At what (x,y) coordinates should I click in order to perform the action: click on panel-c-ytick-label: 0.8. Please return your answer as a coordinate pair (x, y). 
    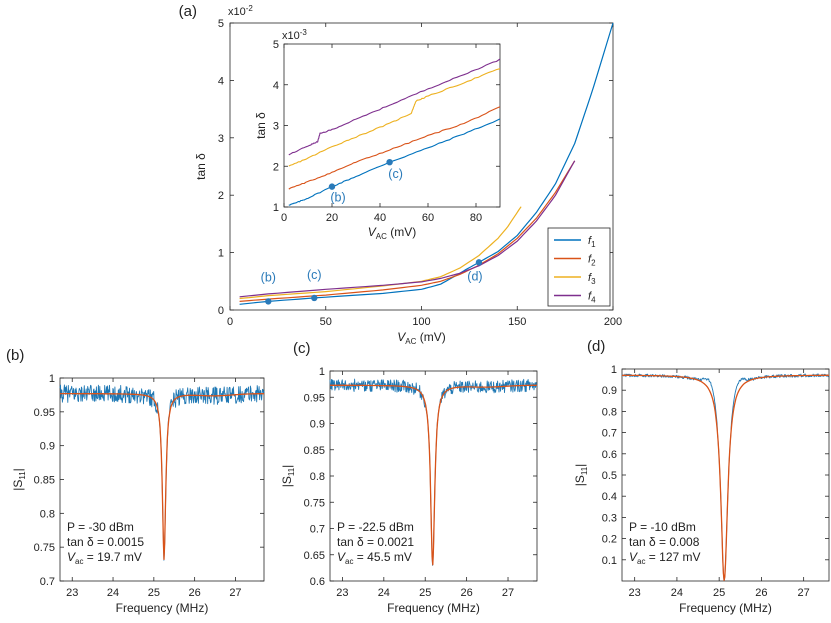
    Looking at the image, I should click on (317, 477).